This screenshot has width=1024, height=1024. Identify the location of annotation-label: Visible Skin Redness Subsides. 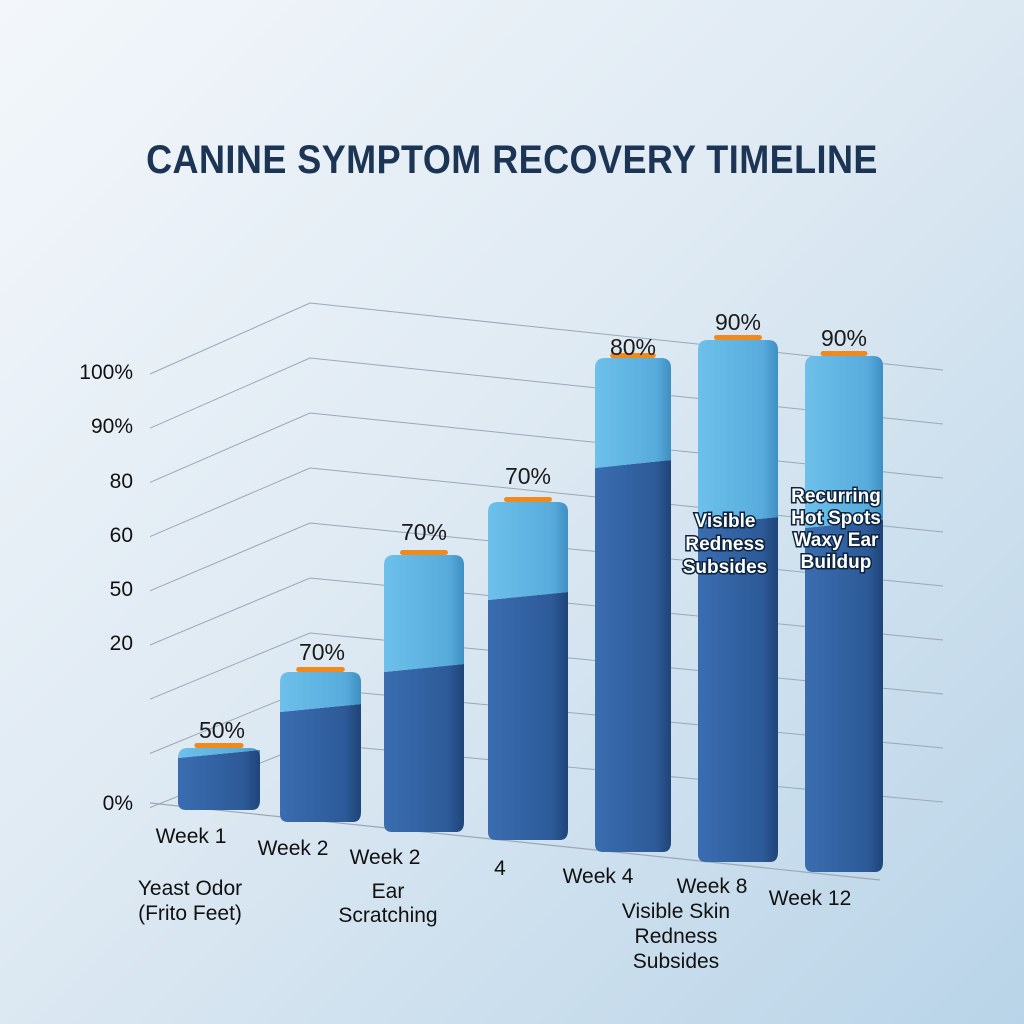
(676, 936).